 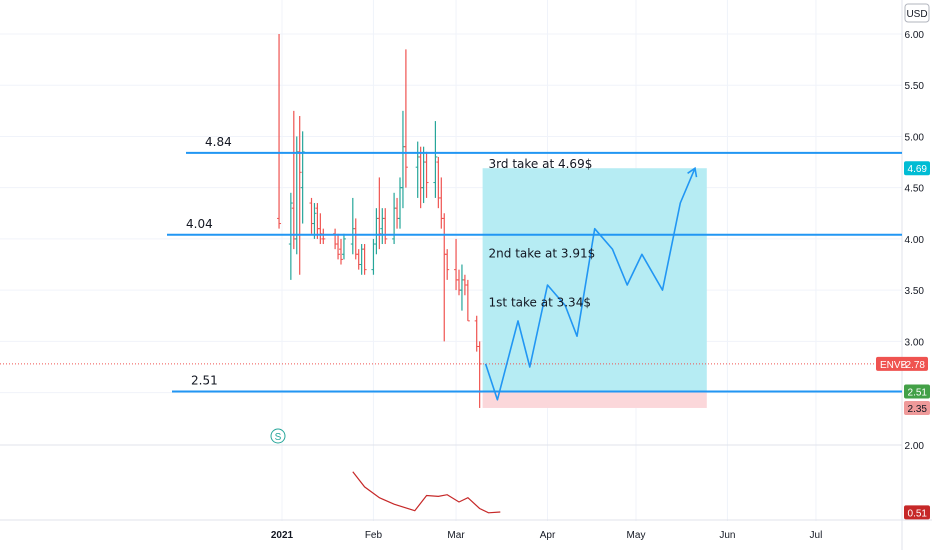 I want to click on axis-header: USD, so click(x=917, y=13).